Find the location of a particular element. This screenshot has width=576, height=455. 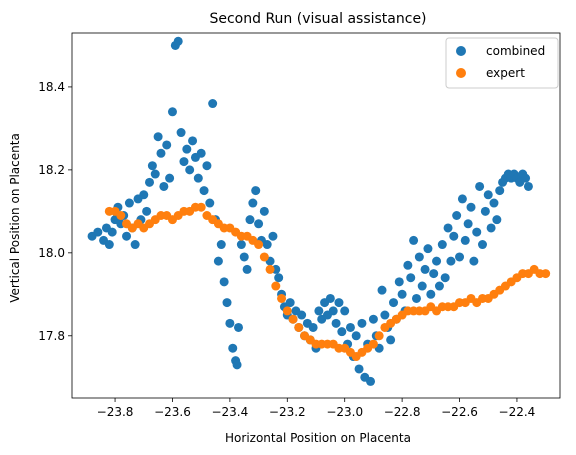

y-tick-label: 18.0 is located at coordinates (51, 253).